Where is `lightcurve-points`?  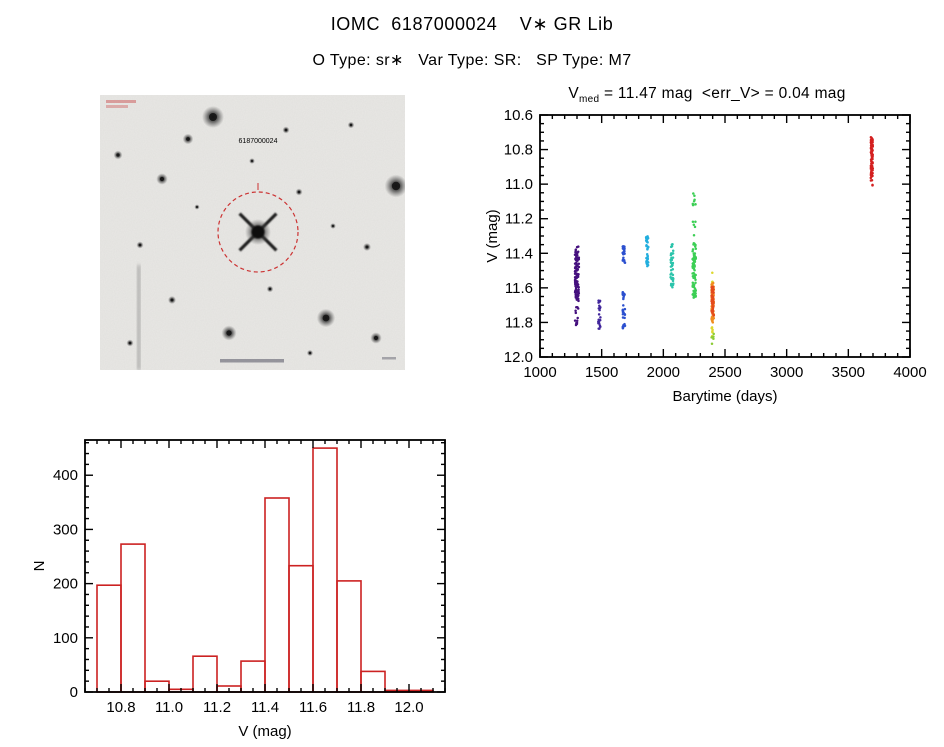 lightcurve-points is located at coordinates (724, 240).